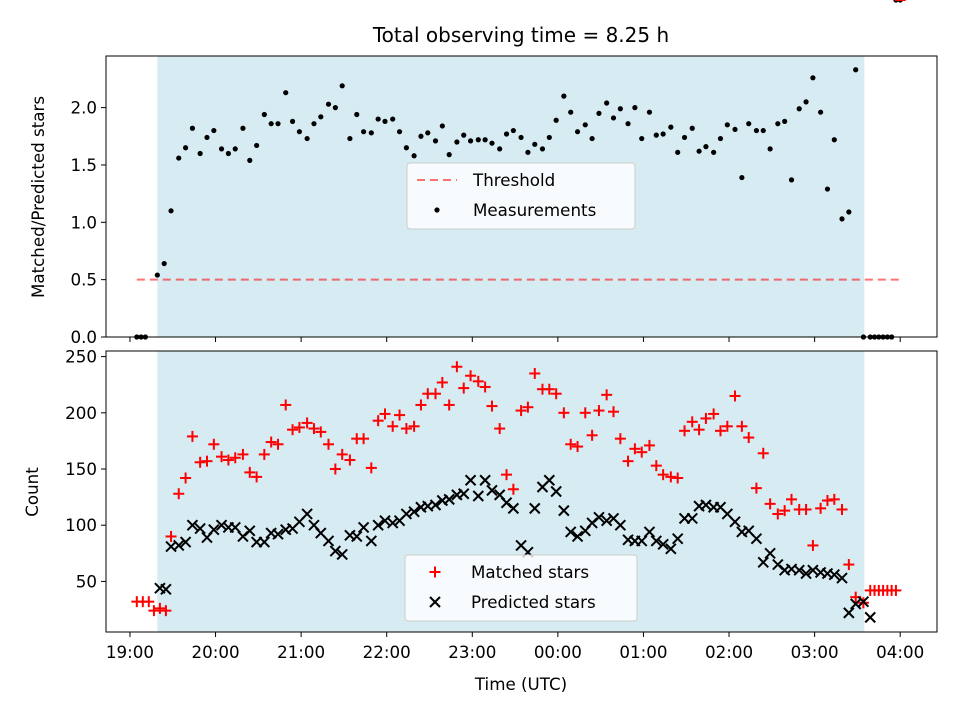 This screenshot has width=960, height=720. I want to click on x-tick-label: 03:00, so click(815, 652).